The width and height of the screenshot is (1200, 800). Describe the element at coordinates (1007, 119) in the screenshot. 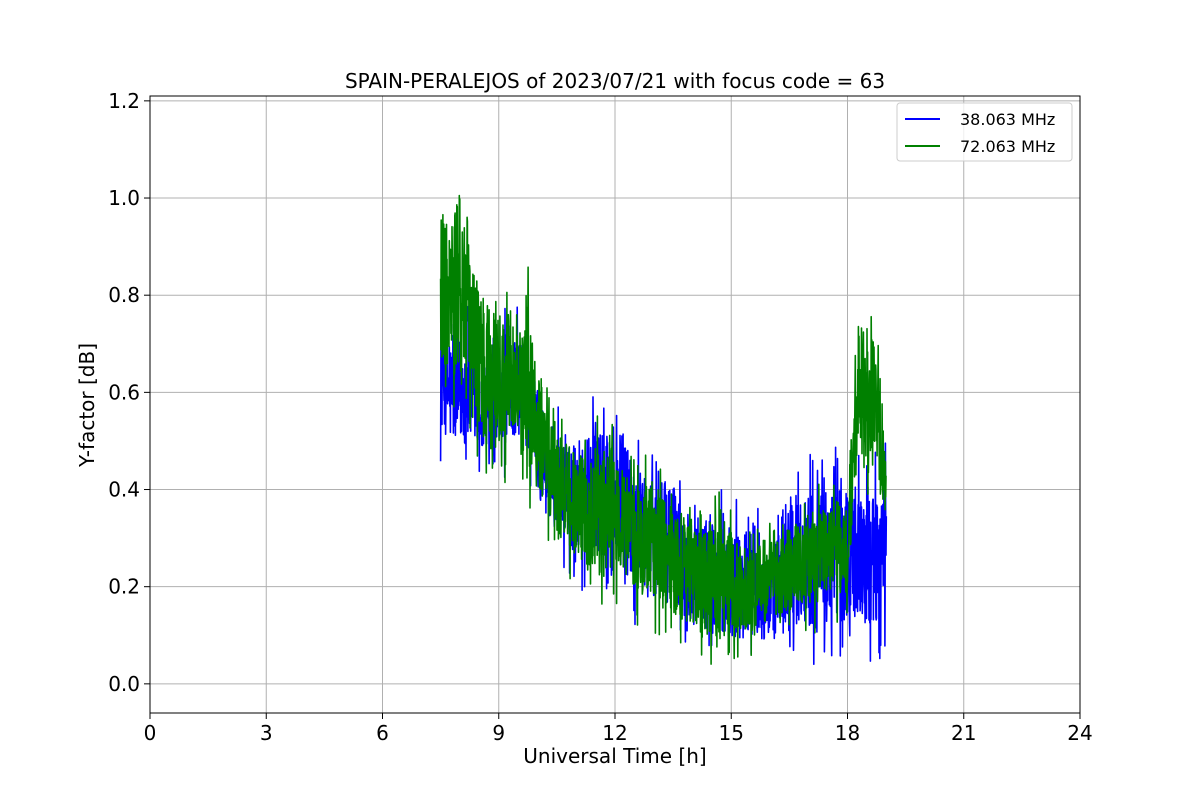

I see `legend-label-38mhz: 38.063 MHz` at that location.